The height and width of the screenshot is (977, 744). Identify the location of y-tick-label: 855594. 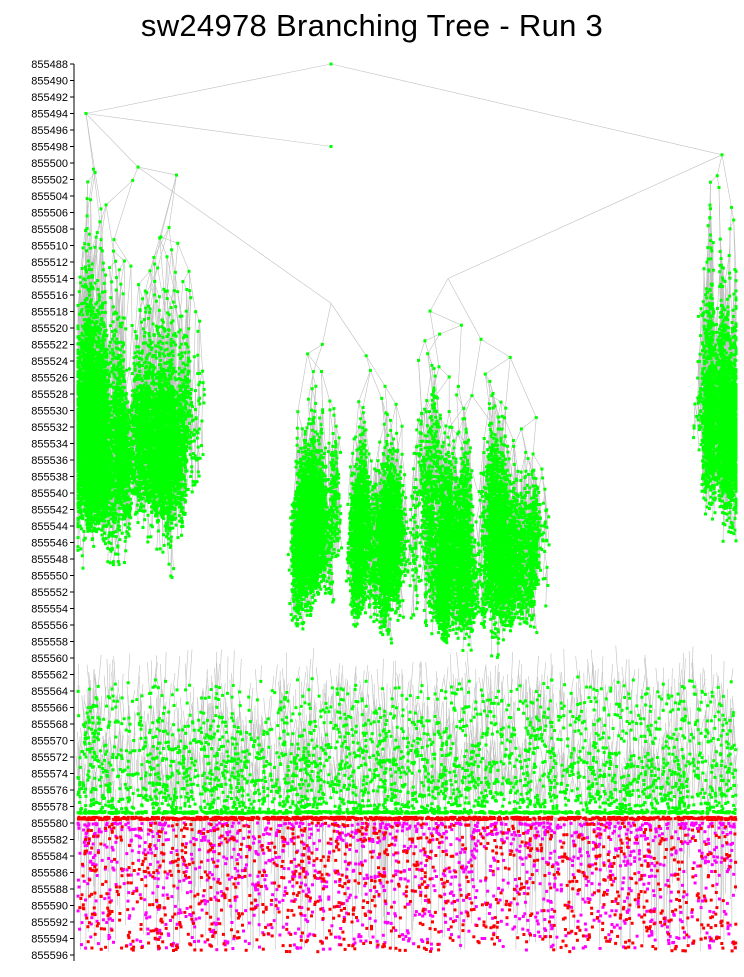
(49, 940).